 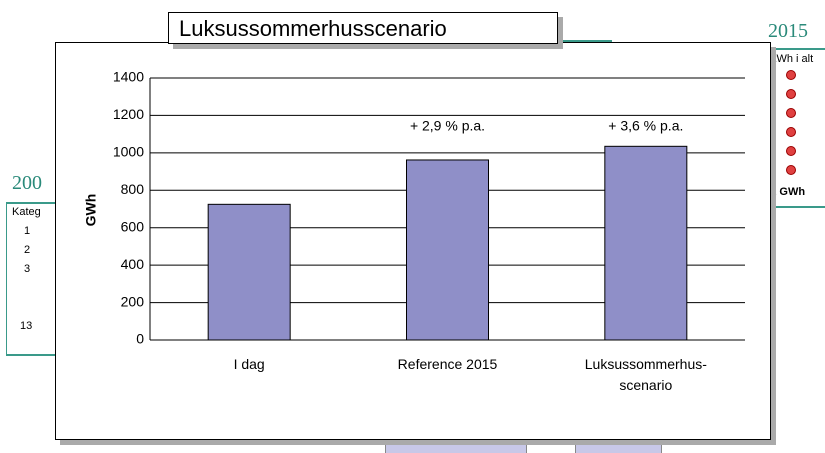 What do you see at coordinates (27, 231) in the screenshot?
I see `bg-row: 1` at bounding box center [27, 231].